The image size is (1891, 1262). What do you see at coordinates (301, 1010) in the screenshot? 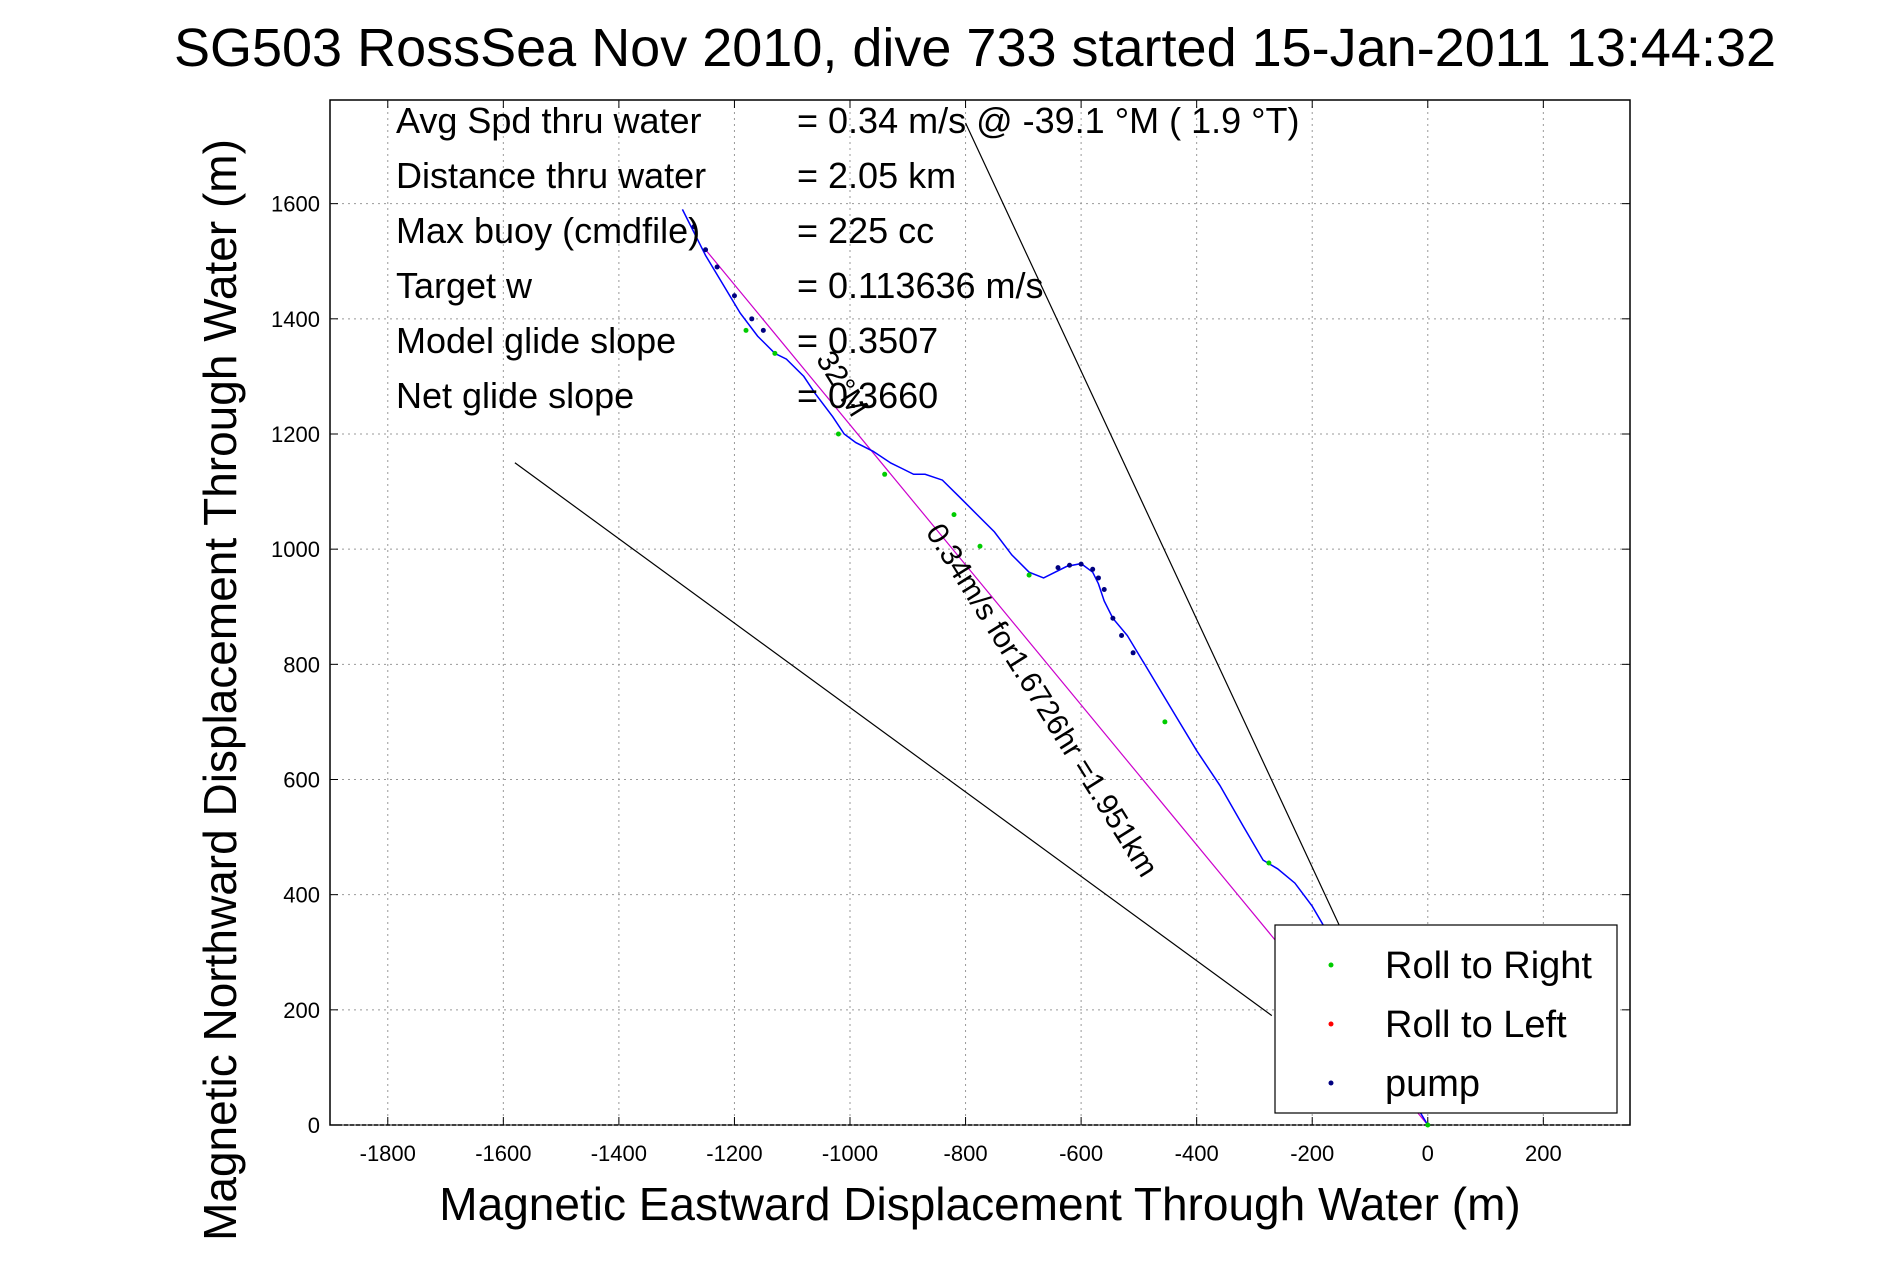
I see `y-tick-label: 200` at bounding box center [301, 1010].